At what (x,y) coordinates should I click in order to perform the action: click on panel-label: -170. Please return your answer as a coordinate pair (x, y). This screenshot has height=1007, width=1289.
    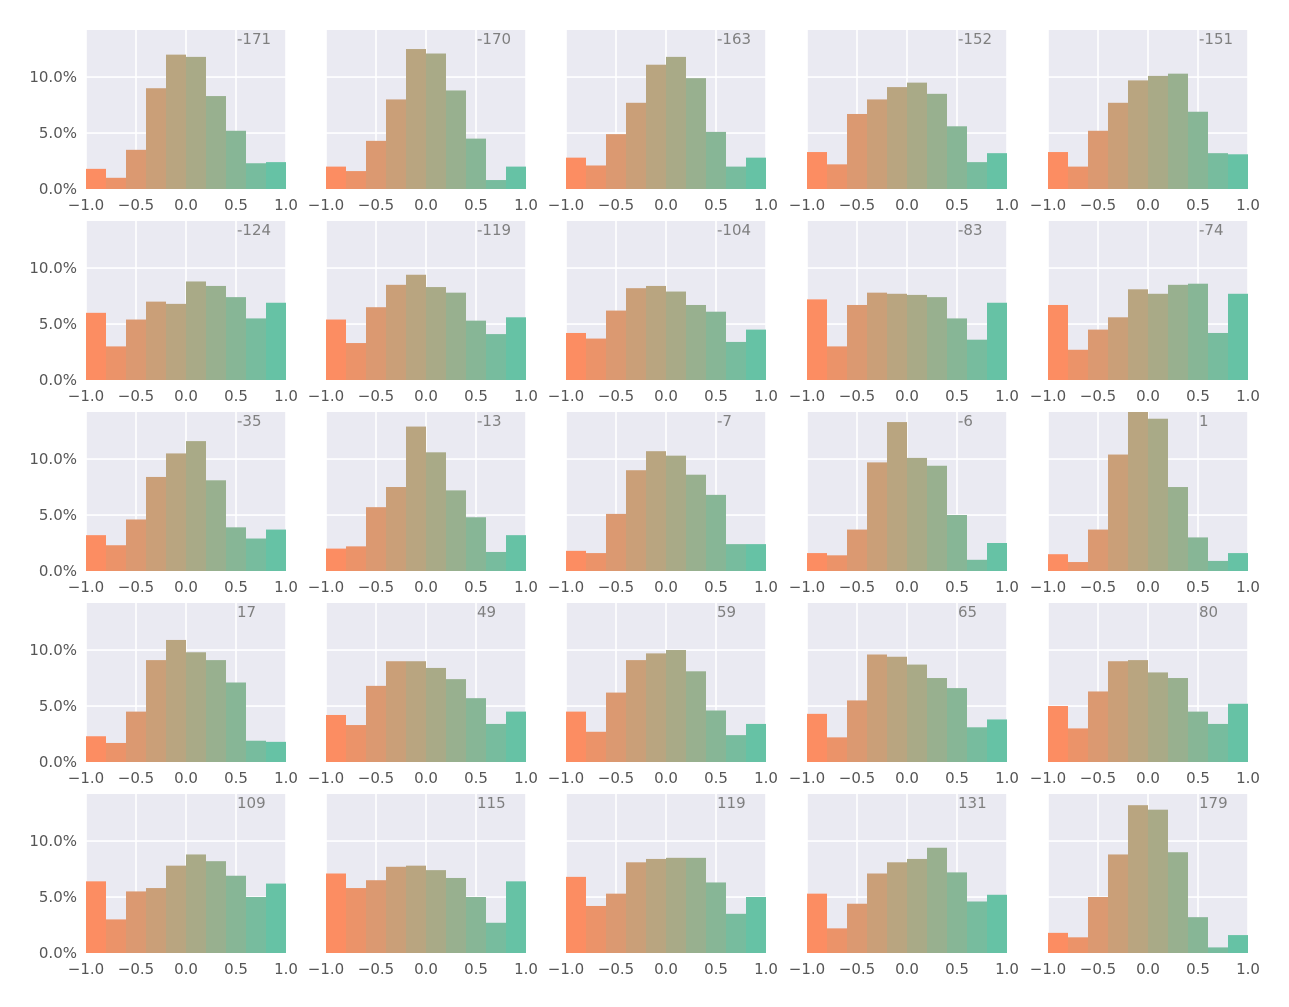
    Looking at the image, I should click on (494, 39).